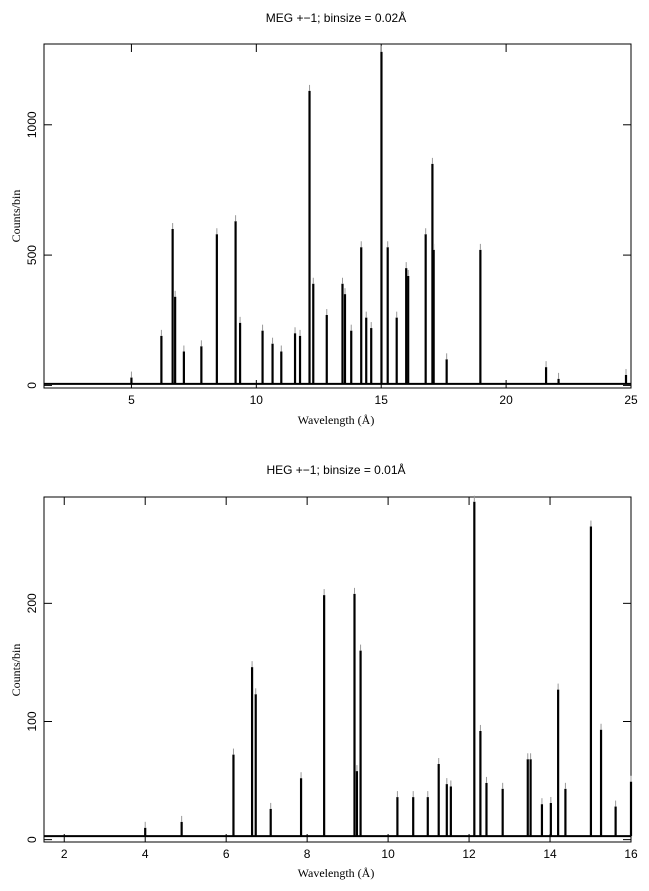 The height and width of the screenshot is (891, 649). What do you see at coordinates (382, 400) in the screenshot?
I see `meg-x-tick-label: 15` at bounding box center [382, 400].